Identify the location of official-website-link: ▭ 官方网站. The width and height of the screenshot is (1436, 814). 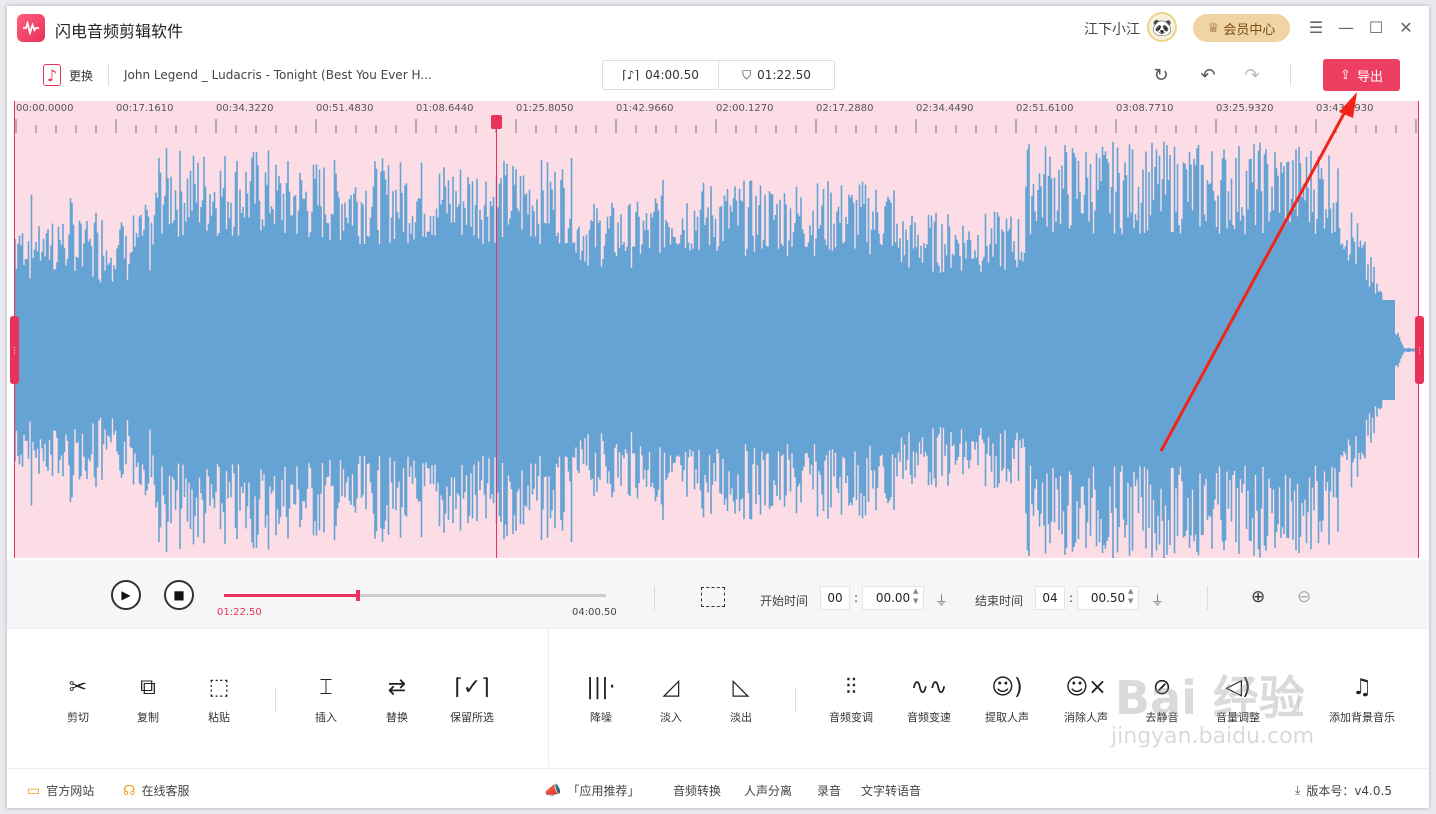
(60, 790).